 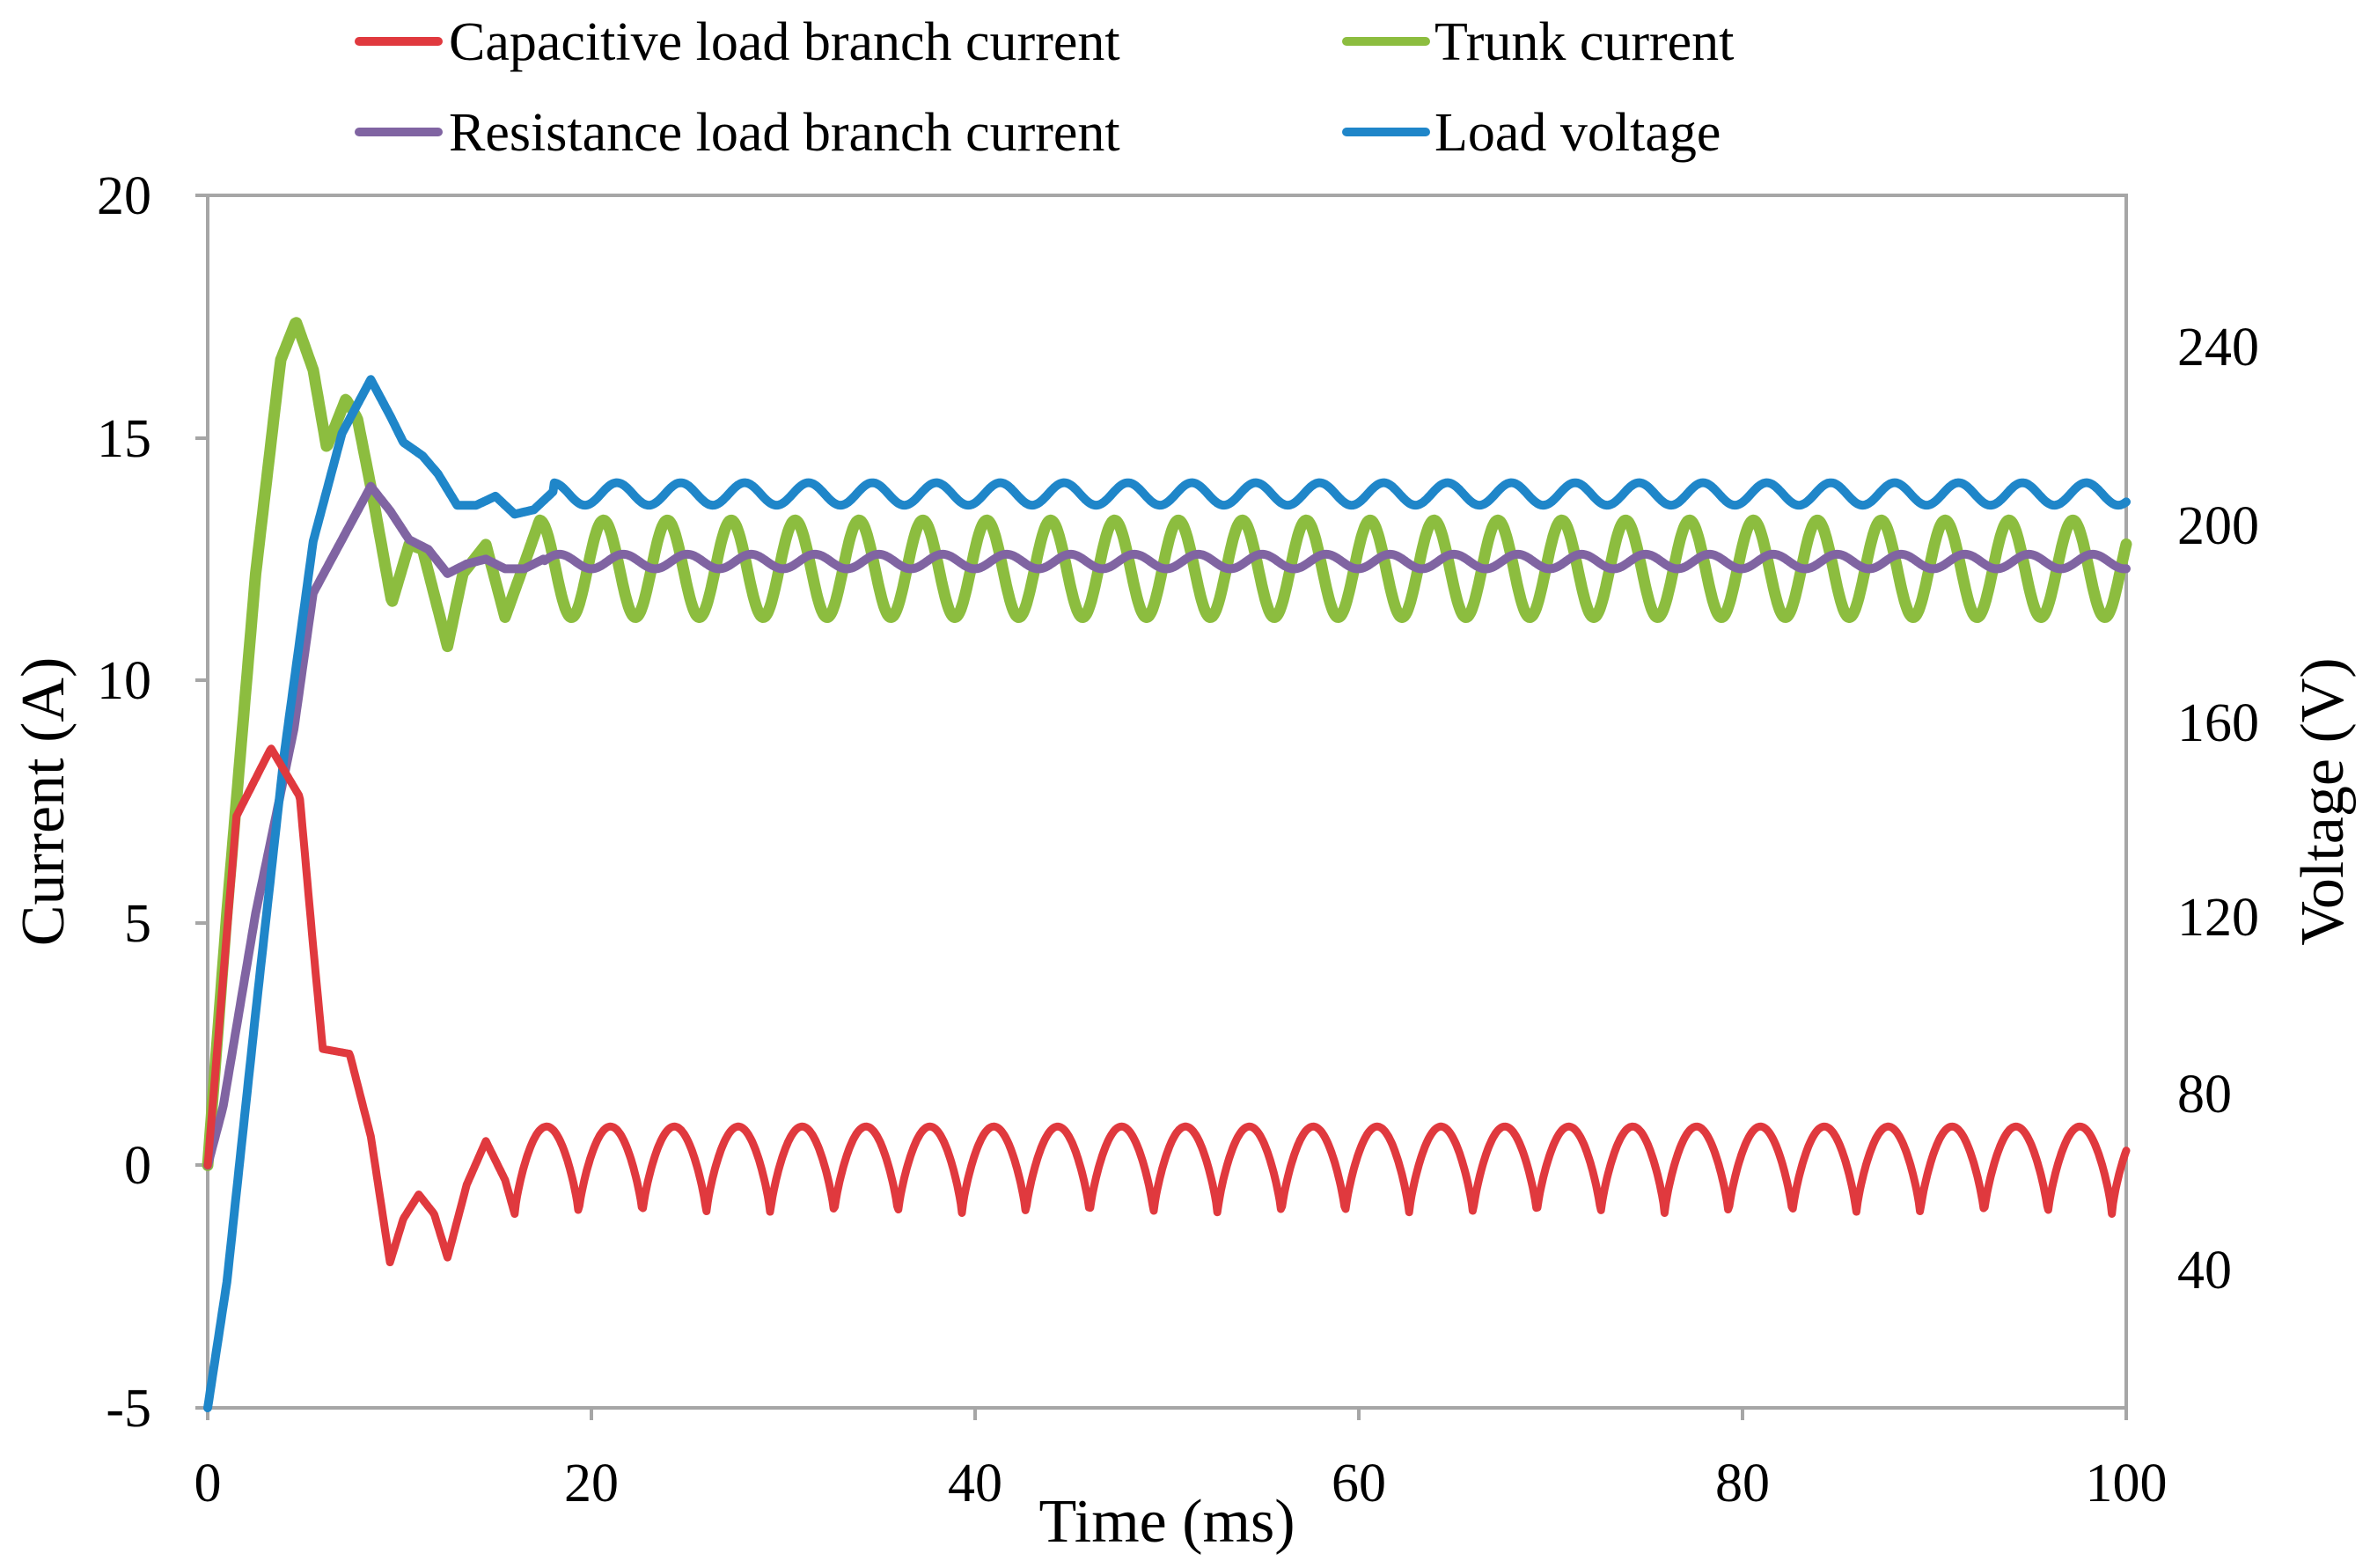 I want to click on y-axis-title: Current (A), so click(x=43, y=802).